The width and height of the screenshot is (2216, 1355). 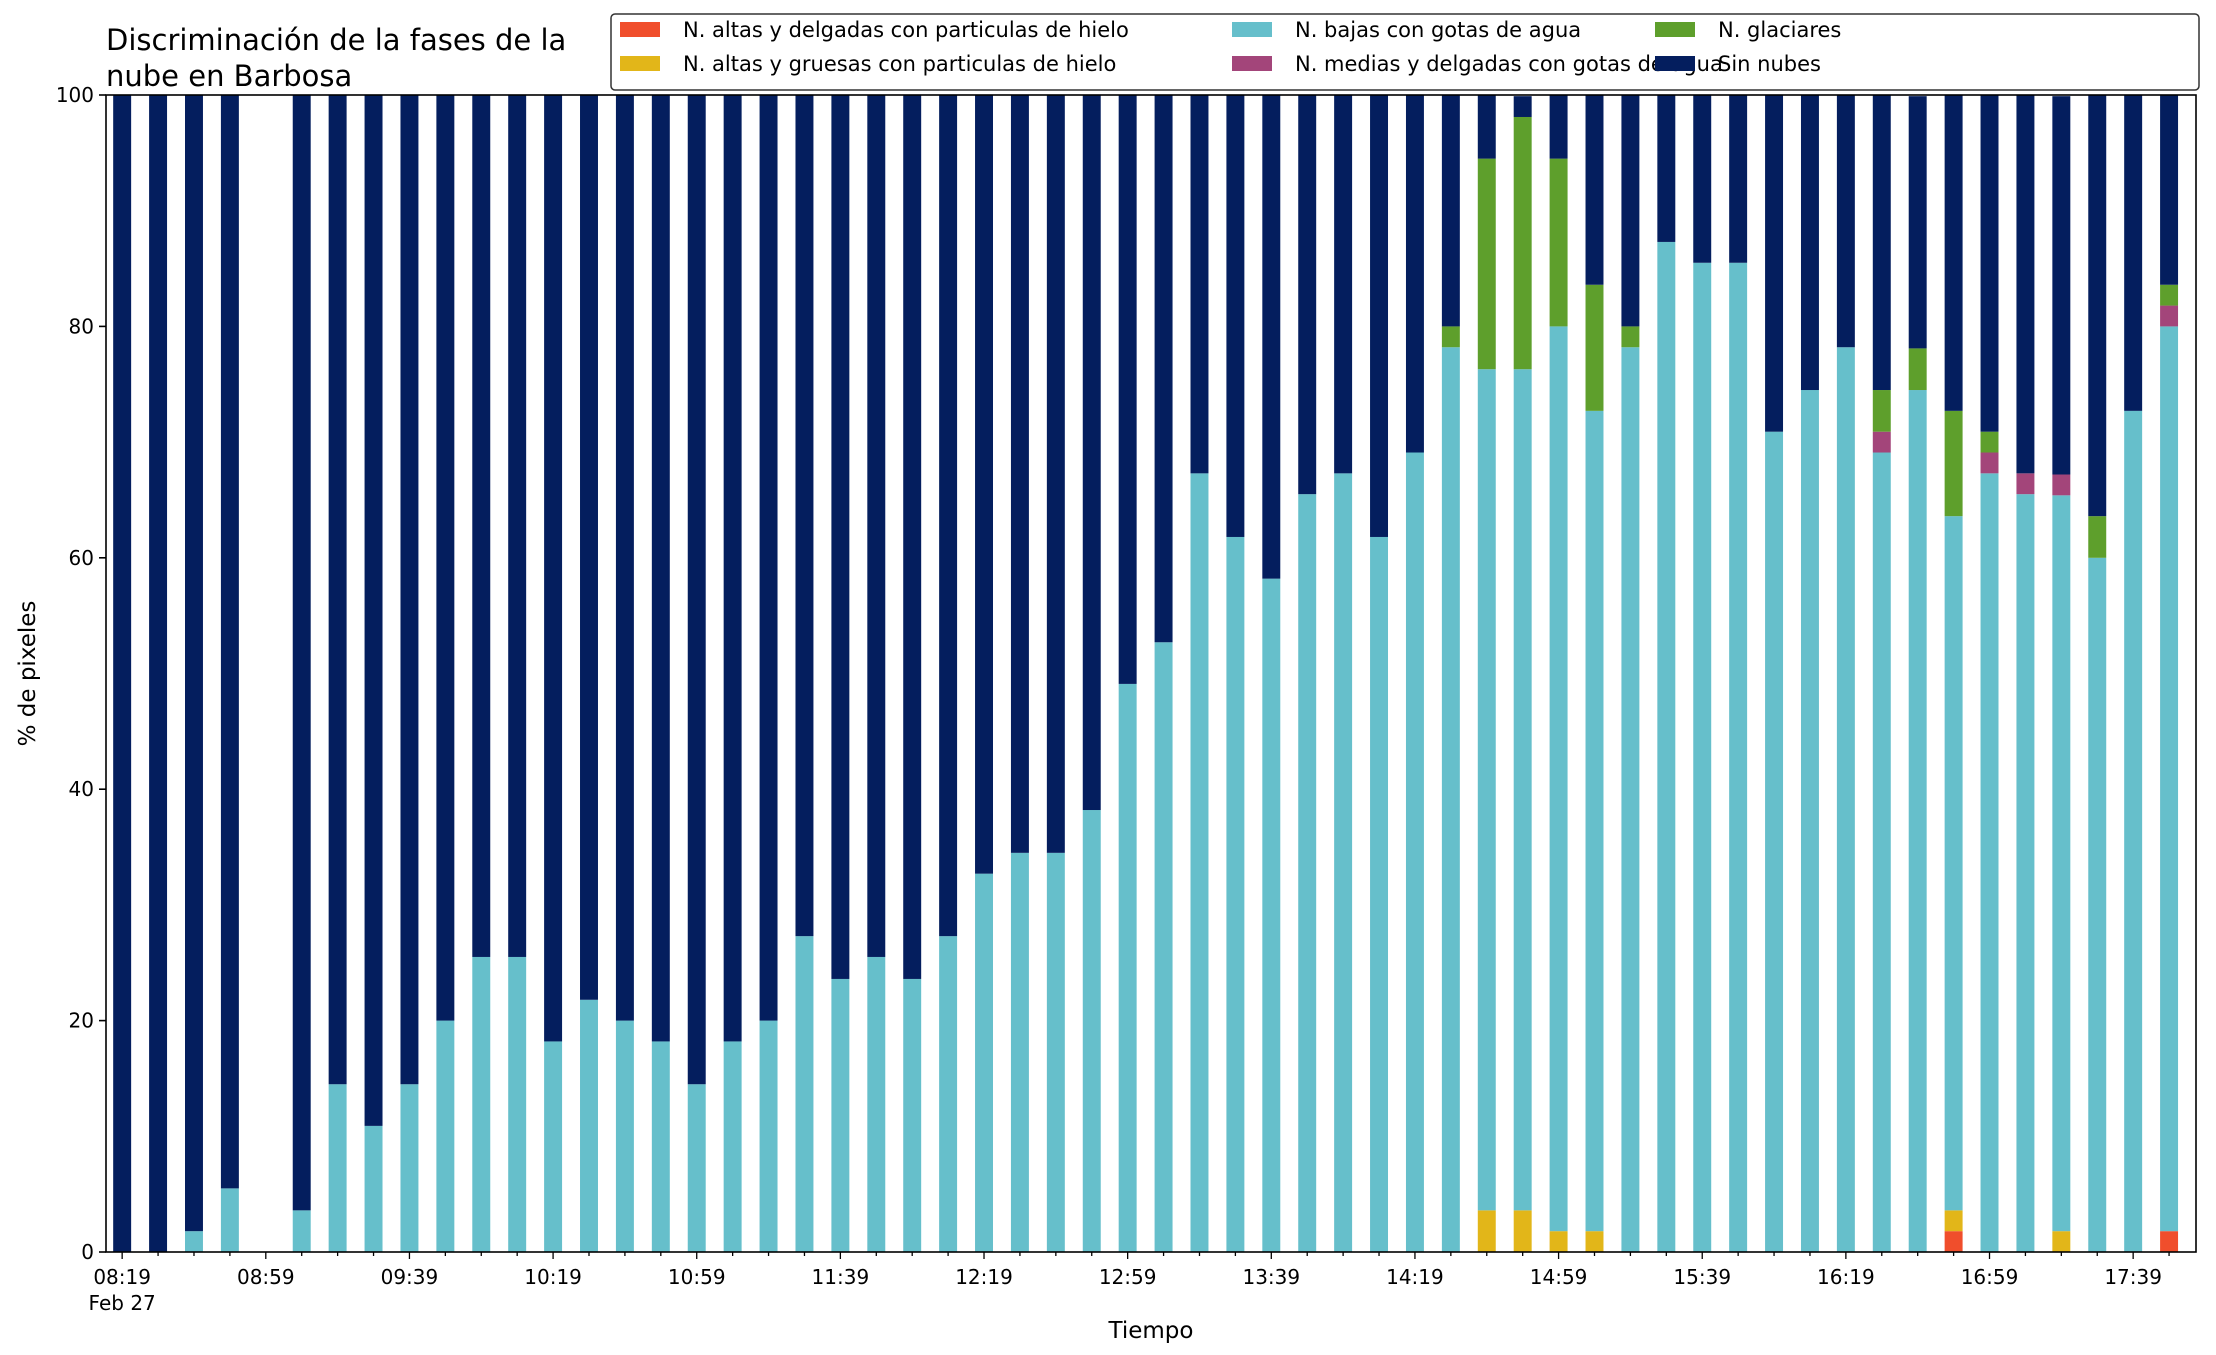 What do you see at coordinates (1702, 1277) in the screenshot?
I see `x-tick-label: 15:39` at bounding box center [1702, 1277].